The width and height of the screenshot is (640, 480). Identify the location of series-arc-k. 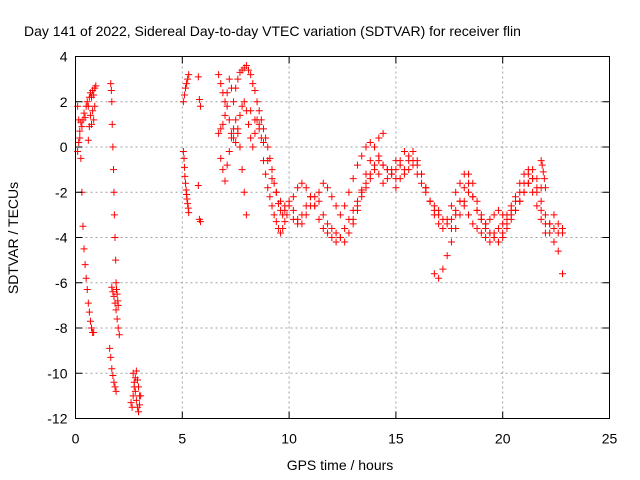
(199, 91).